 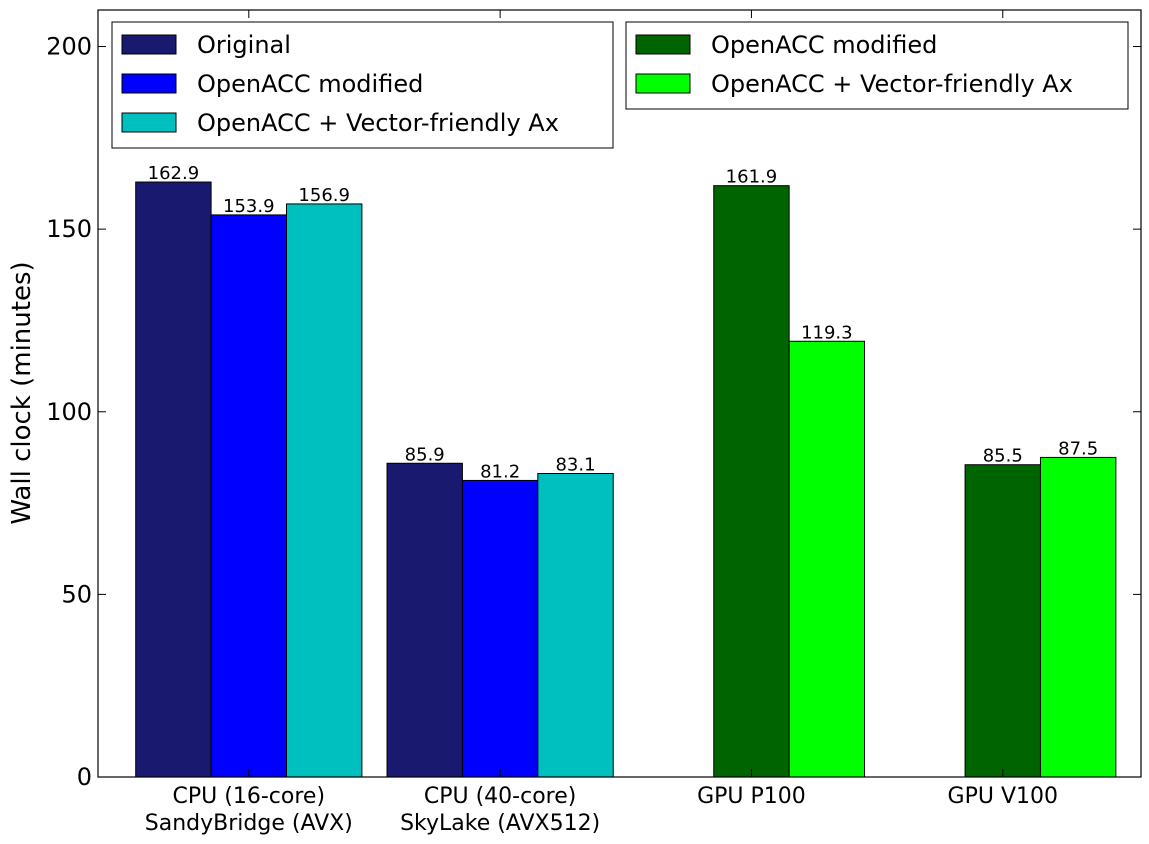 What do you see at coordinates (76, 594) in the screenshot?
I see `y-tick-label: 50` at bounding box center [76, 594].